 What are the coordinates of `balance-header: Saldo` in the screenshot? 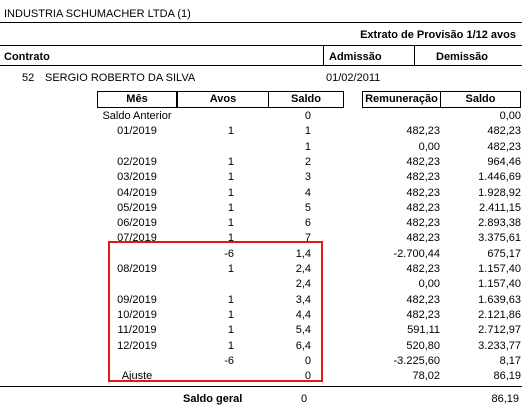 It's located at (480, 99).